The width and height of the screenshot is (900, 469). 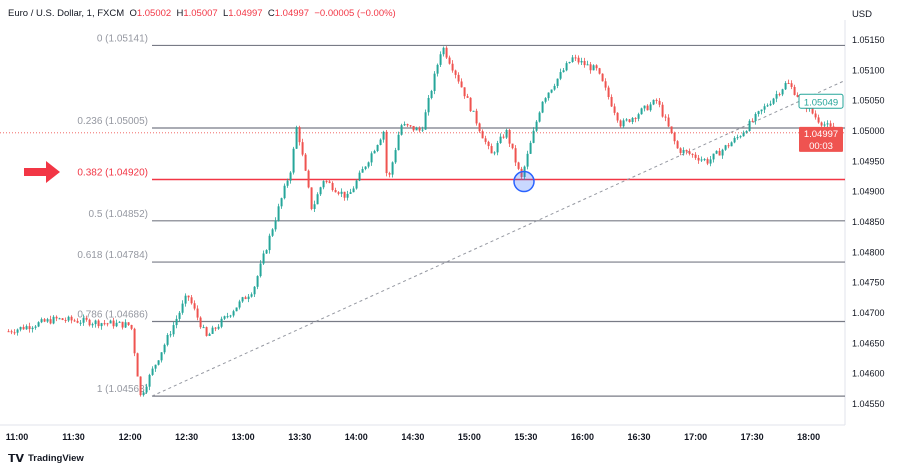 What do you see at coordinates (525, 437) in the screenshot?
I see `time-tick: 15:30` at bounding box center [525, 437].